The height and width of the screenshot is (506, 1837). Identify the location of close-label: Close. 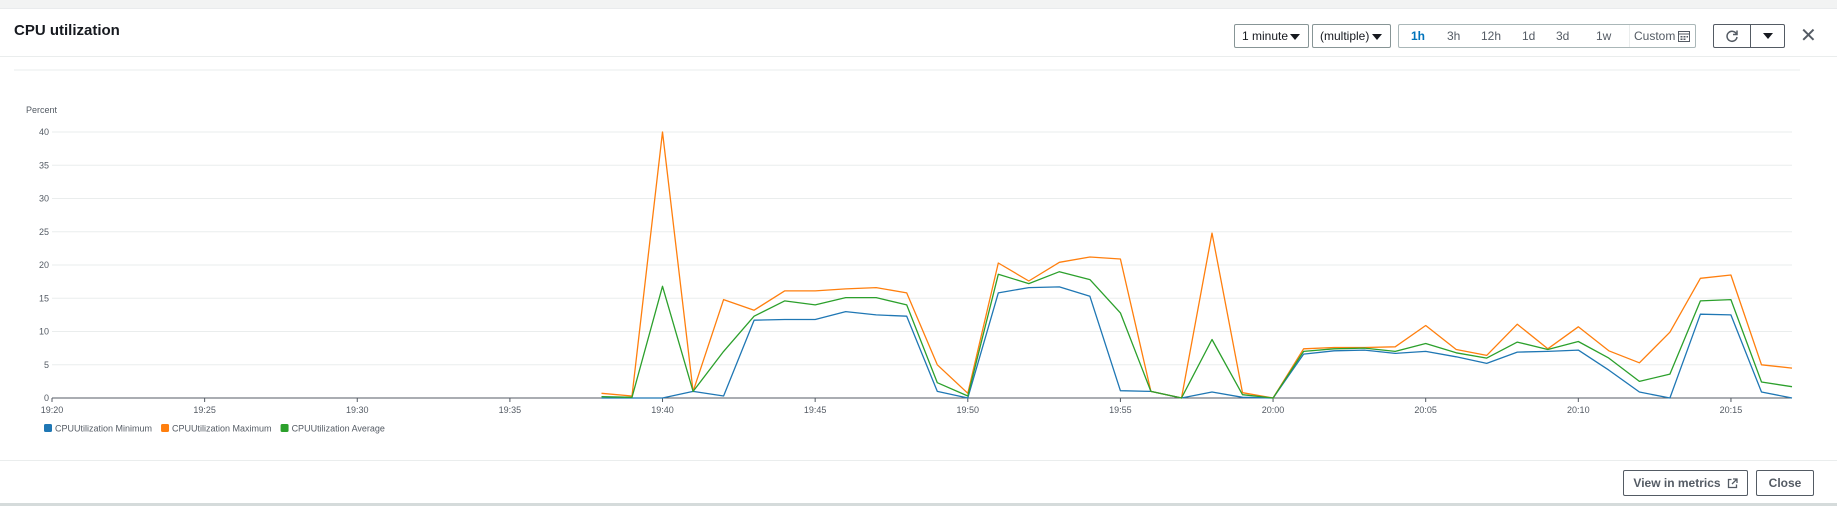
(1785, 483).